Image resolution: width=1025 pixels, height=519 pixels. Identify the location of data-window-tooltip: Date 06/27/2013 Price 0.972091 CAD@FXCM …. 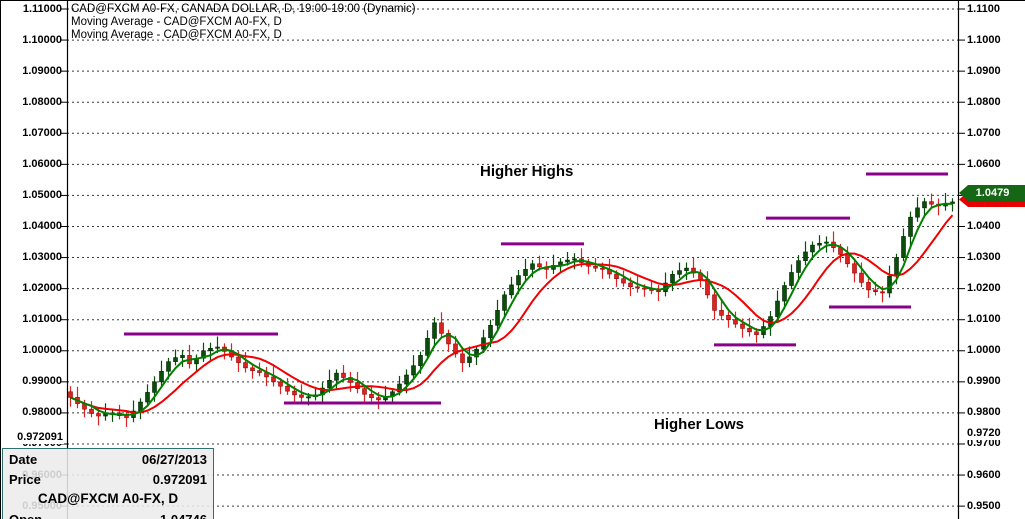
(108, 483).